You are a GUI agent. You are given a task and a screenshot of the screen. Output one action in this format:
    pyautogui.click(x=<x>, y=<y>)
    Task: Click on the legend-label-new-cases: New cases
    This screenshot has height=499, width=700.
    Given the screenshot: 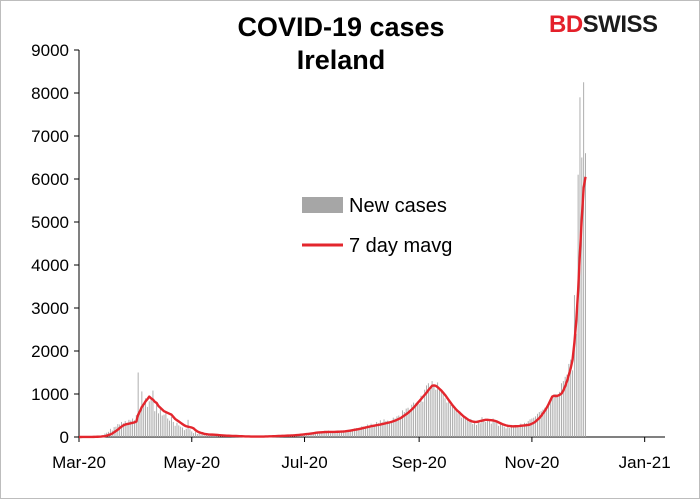 What is the action you would take?
    pyautogui.click(x=398, y=206)
    